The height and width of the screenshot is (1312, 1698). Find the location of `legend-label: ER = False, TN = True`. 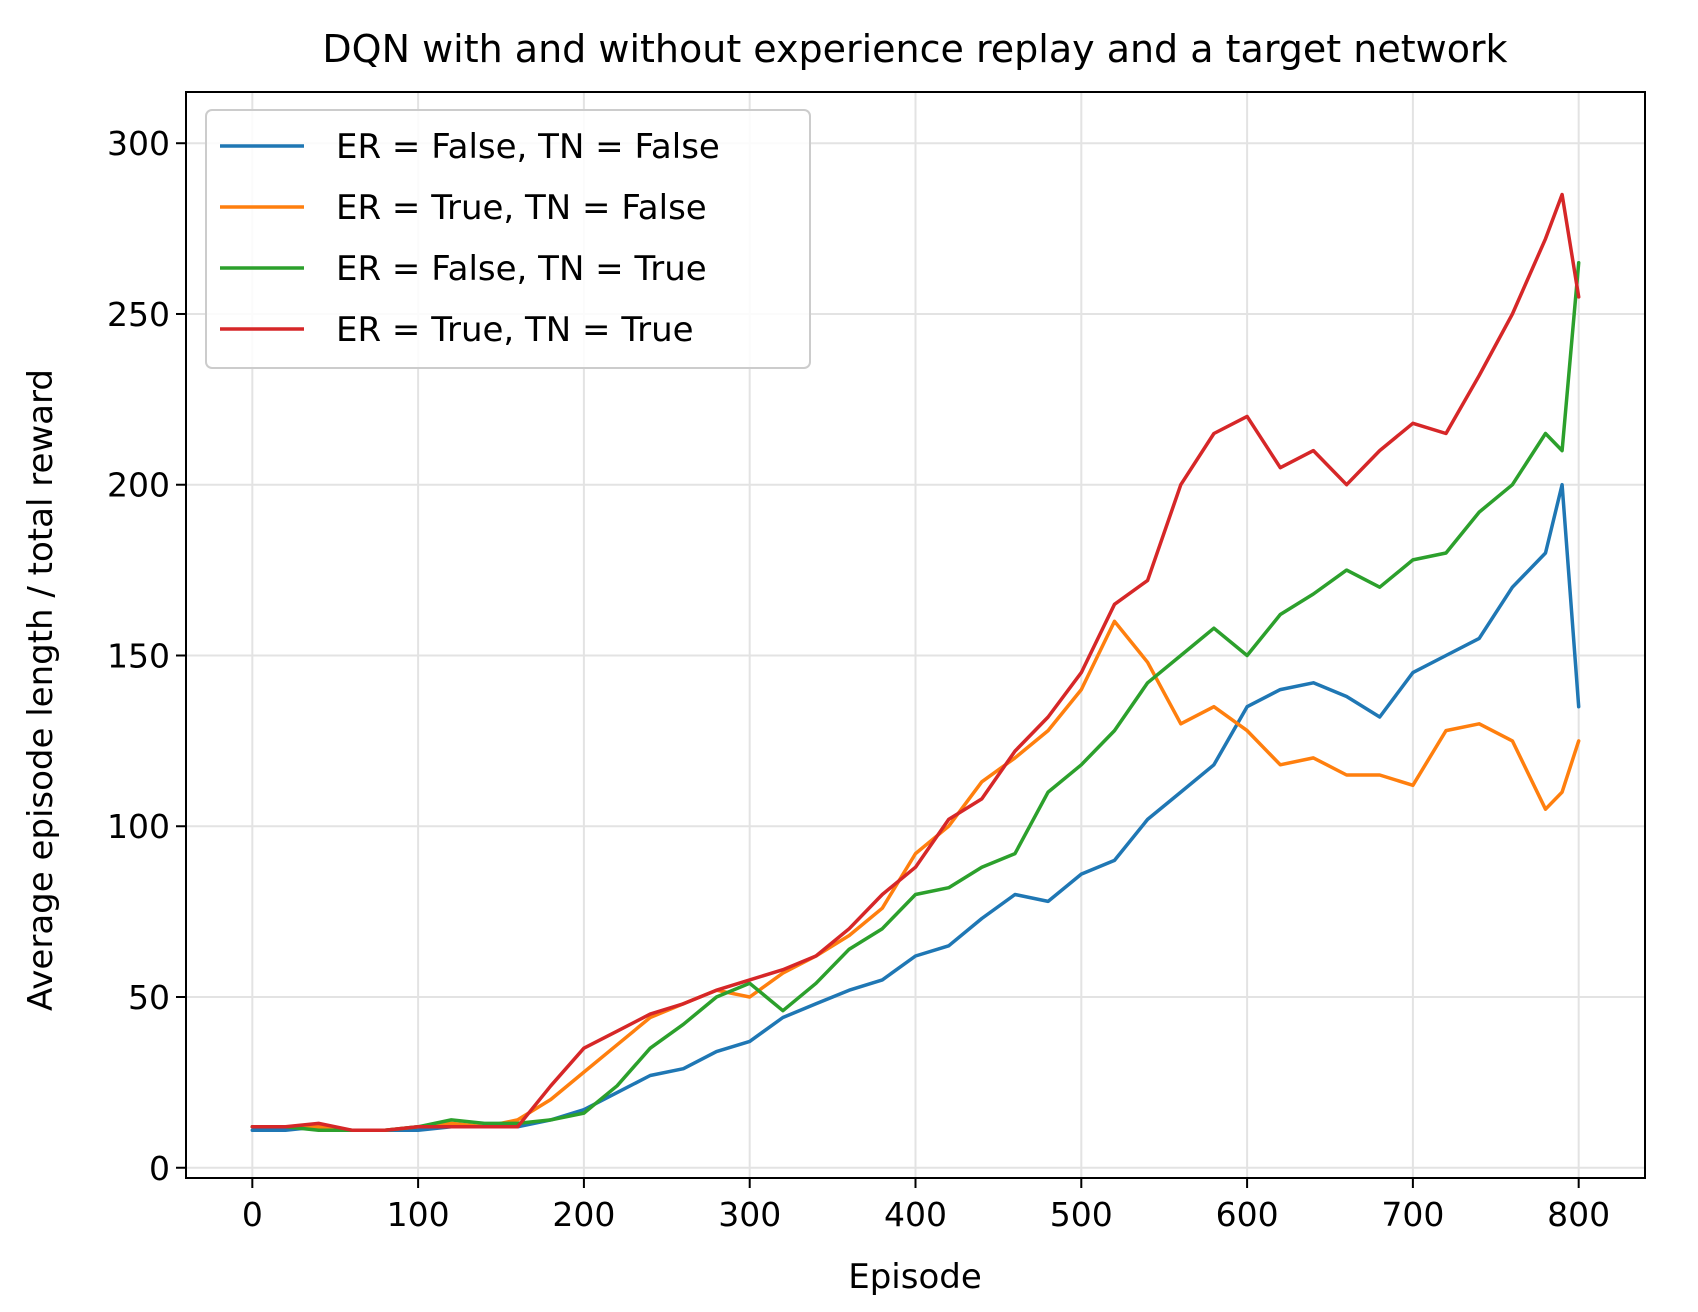

legend-label: ER = False, TN = True is located at coordinates (521, 269).